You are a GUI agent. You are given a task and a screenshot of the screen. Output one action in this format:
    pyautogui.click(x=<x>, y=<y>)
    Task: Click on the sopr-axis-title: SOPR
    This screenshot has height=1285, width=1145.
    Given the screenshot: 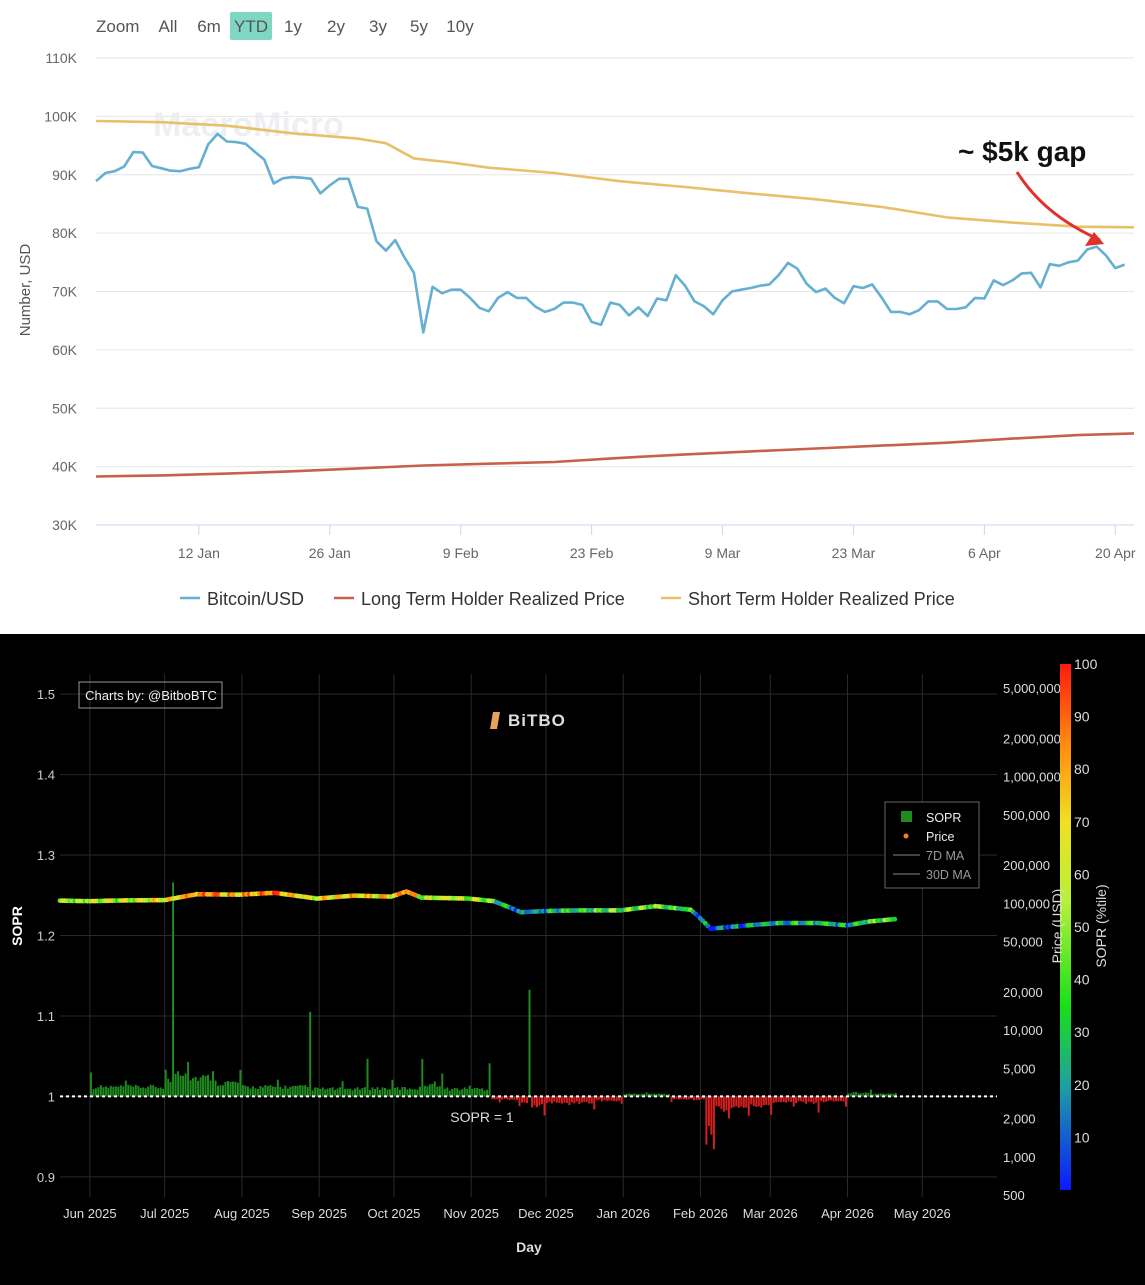 What is the action you would take?
    pyautogui.click(x=17, y=926)
    